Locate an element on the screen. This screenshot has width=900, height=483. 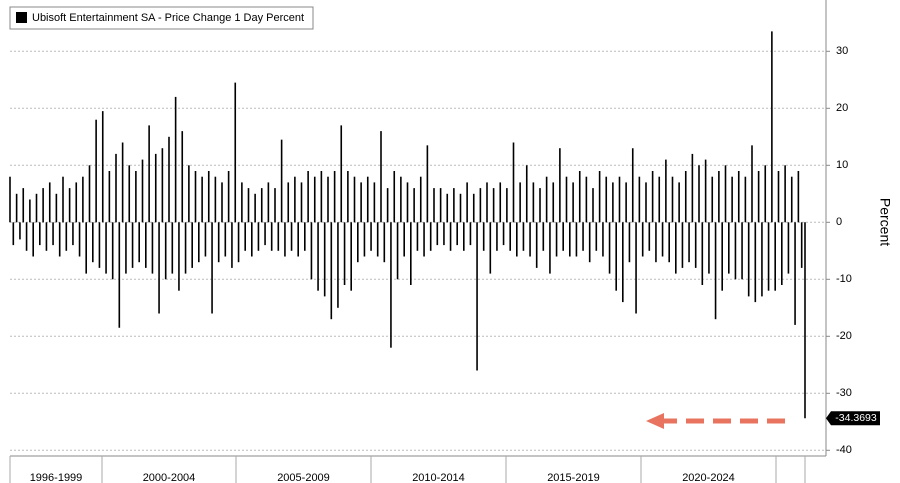
last-value-label: -34.3693 is located at coordinates (856, 418).